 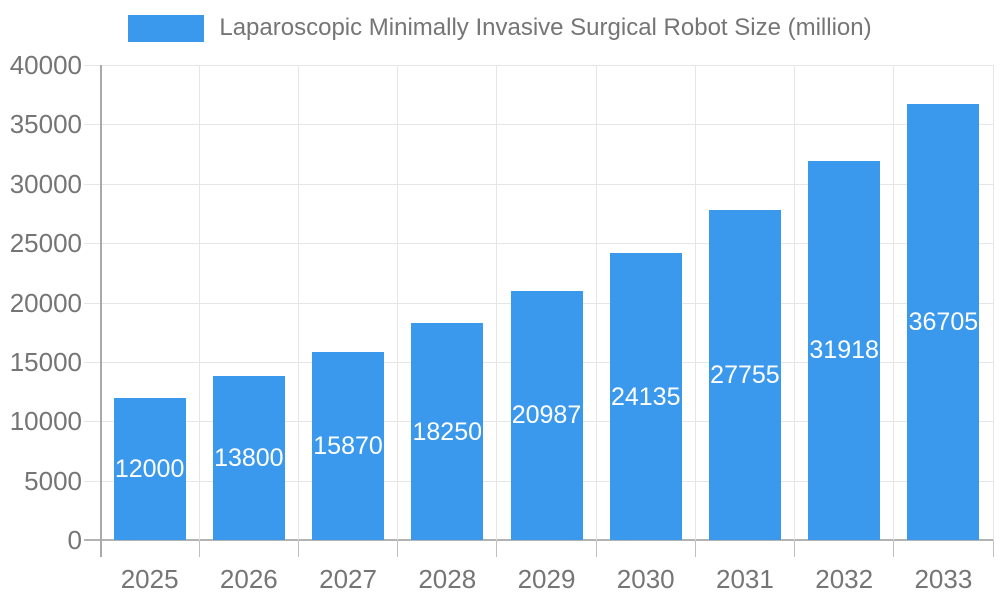 I want to click on x-axis-tick-label: 2027, so click(x=348, y=579).